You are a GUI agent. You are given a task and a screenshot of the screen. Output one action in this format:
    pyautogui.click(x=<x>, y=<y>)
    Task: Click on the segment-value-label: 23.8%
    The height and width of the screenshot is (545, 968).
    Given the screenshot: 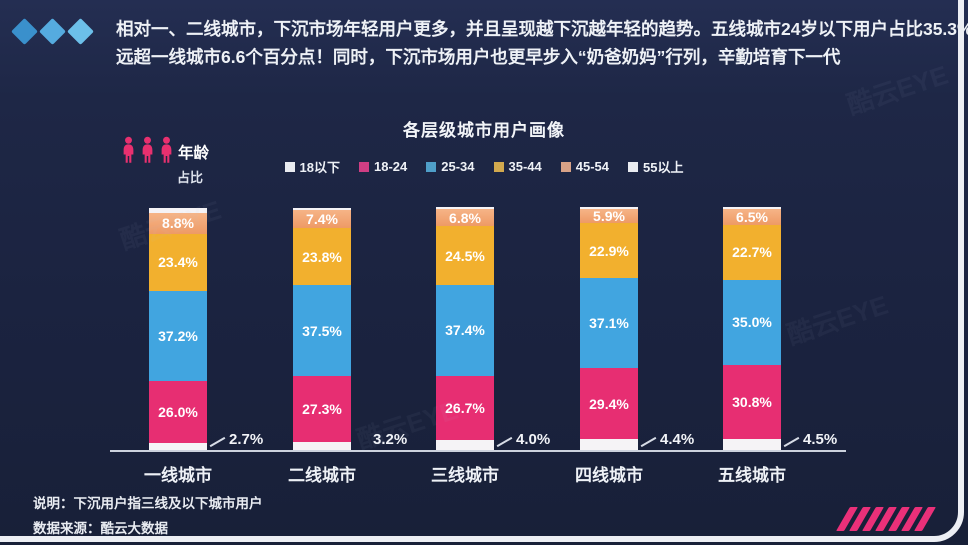 What is the action you would take?
    pyautogui.click(x=322, y=256)
    